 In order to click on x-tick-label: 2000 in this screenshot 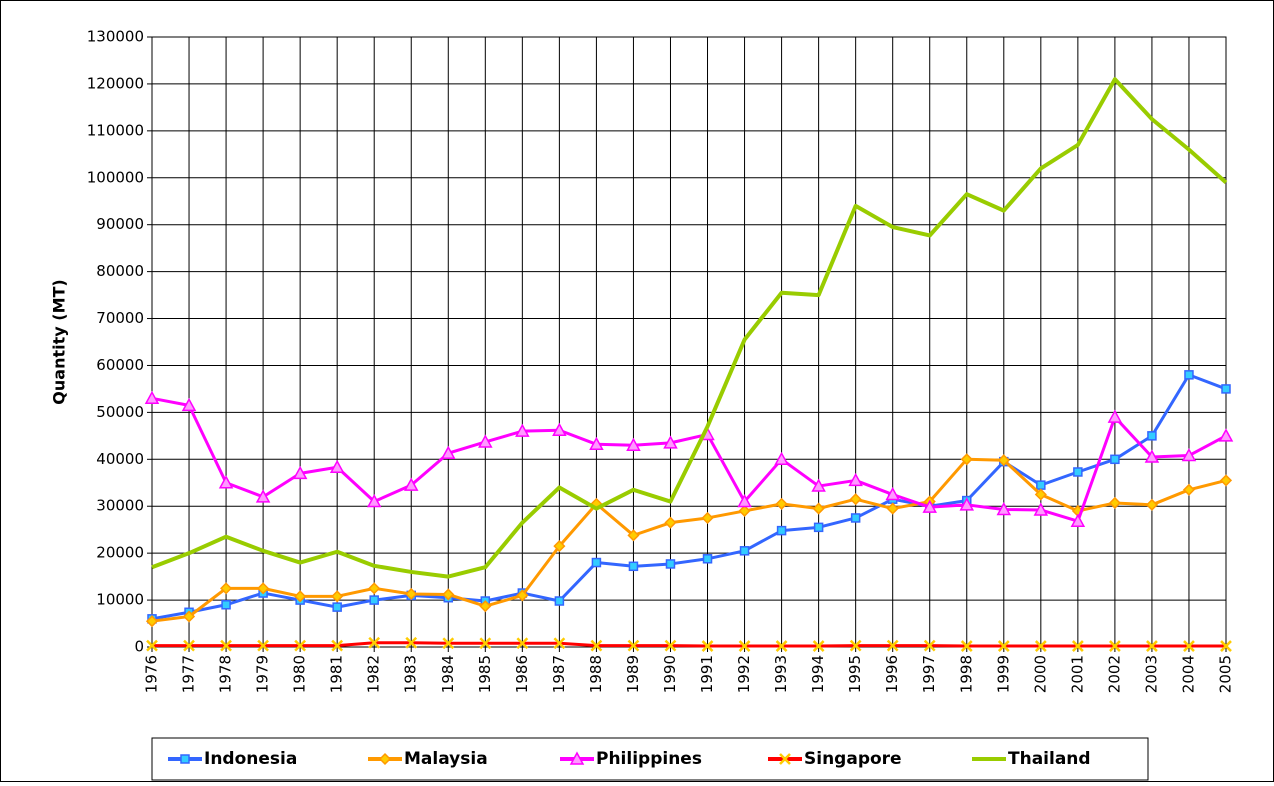, I will do `click(1040, 674)`.